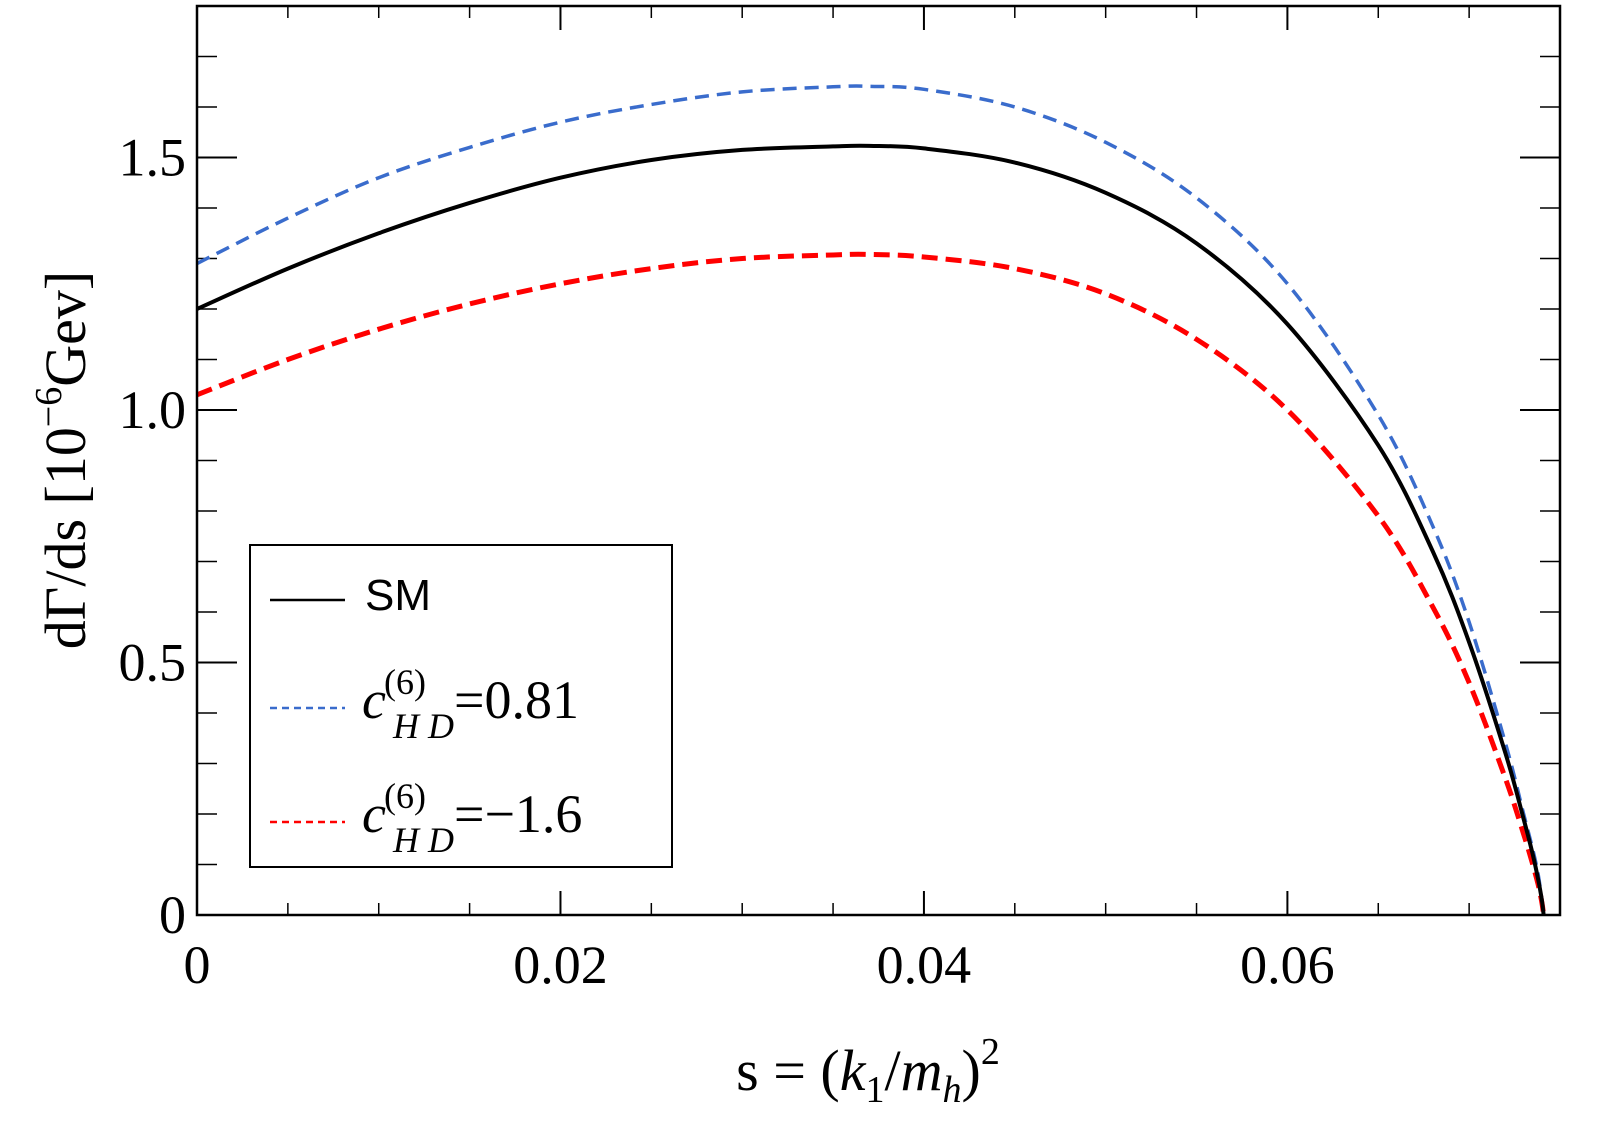  I want to click on y-tick-label: 1.0, so click(153, 410).